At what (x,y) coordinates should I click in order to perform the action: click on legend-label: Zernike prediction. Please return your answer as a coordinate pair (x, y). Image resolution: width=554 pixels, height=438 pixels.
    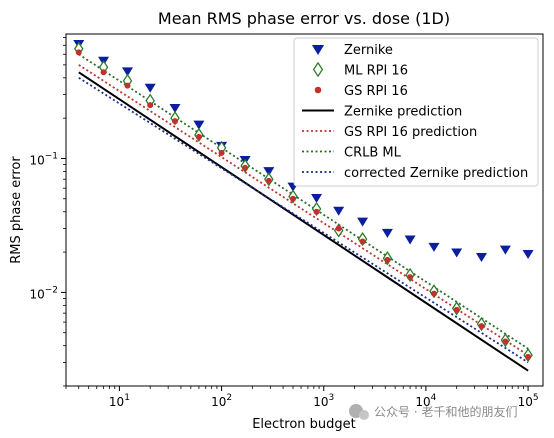
    Looking at the image, I should click on (403, 112).